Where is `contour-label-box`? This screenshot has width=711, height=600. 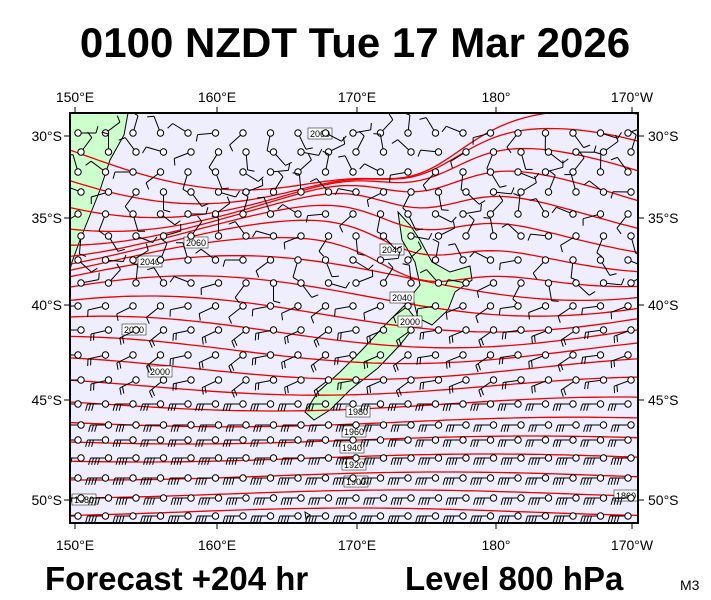
contour-label-box is located at coordinates (358, 411).